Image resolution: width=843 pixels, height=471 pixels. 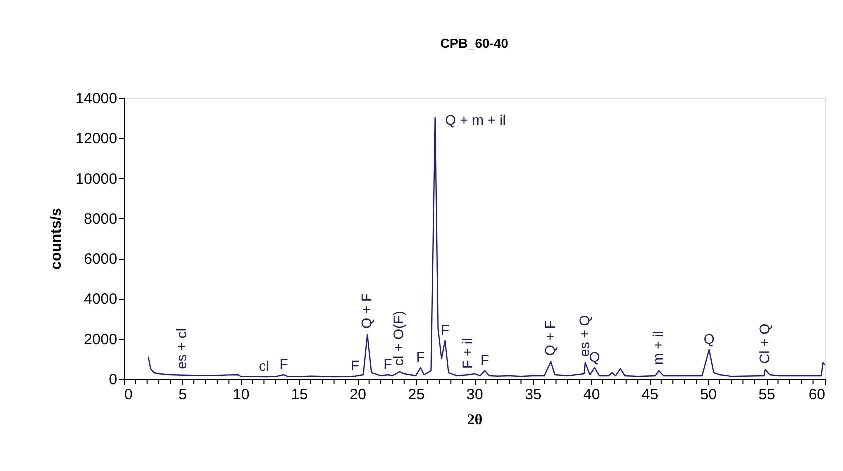 I want to click on x-axis-title: 2θ, so click(x=475, y=420).